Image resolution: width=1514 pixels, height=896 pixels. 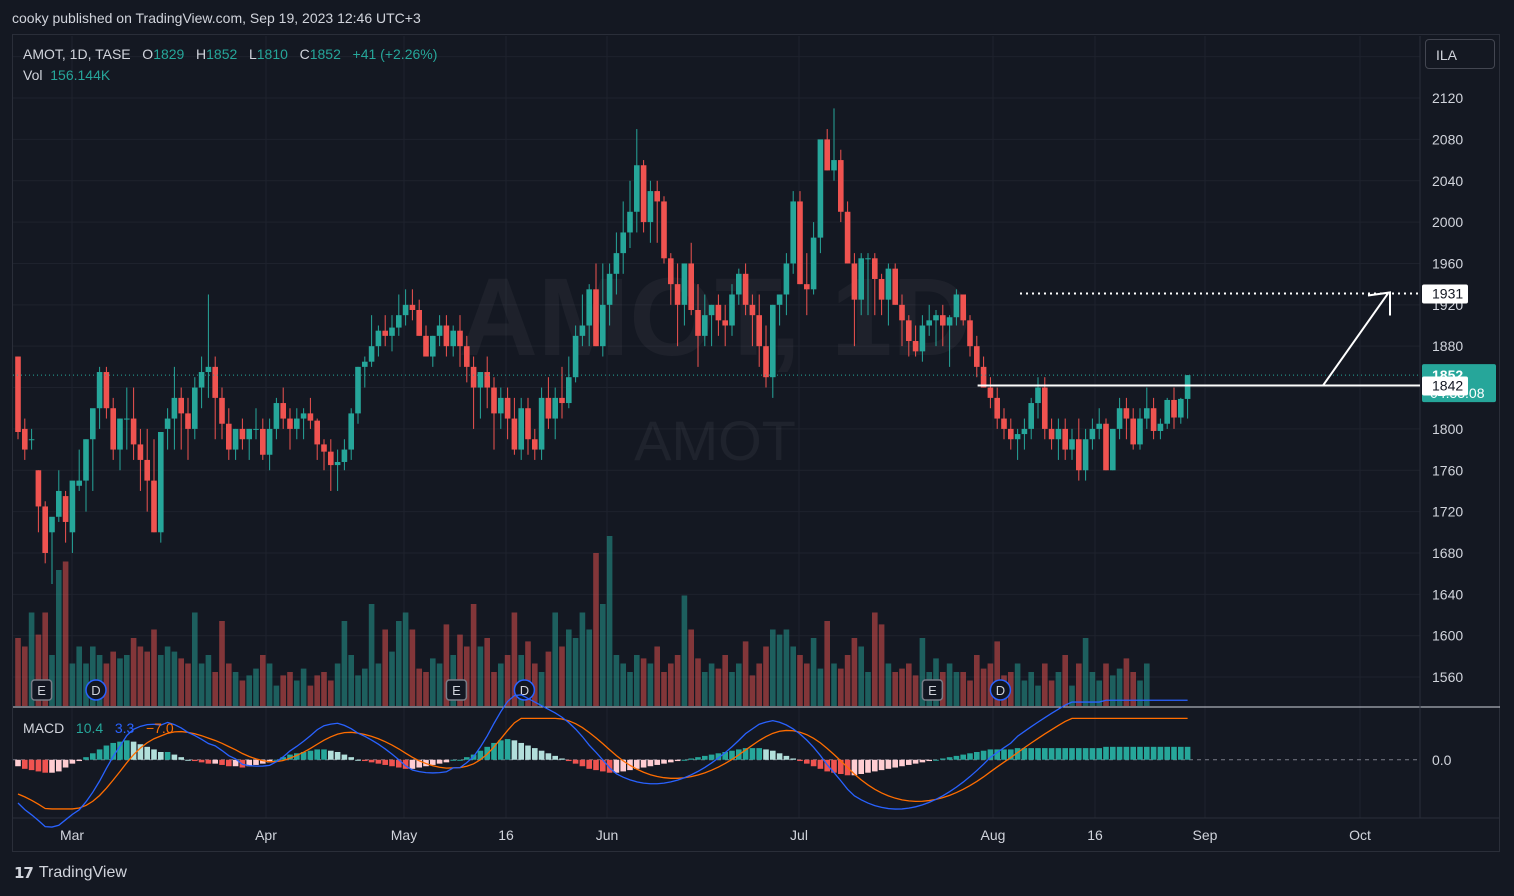 I want to click on footer-brand: TradingView, so click(x=82, y=872).